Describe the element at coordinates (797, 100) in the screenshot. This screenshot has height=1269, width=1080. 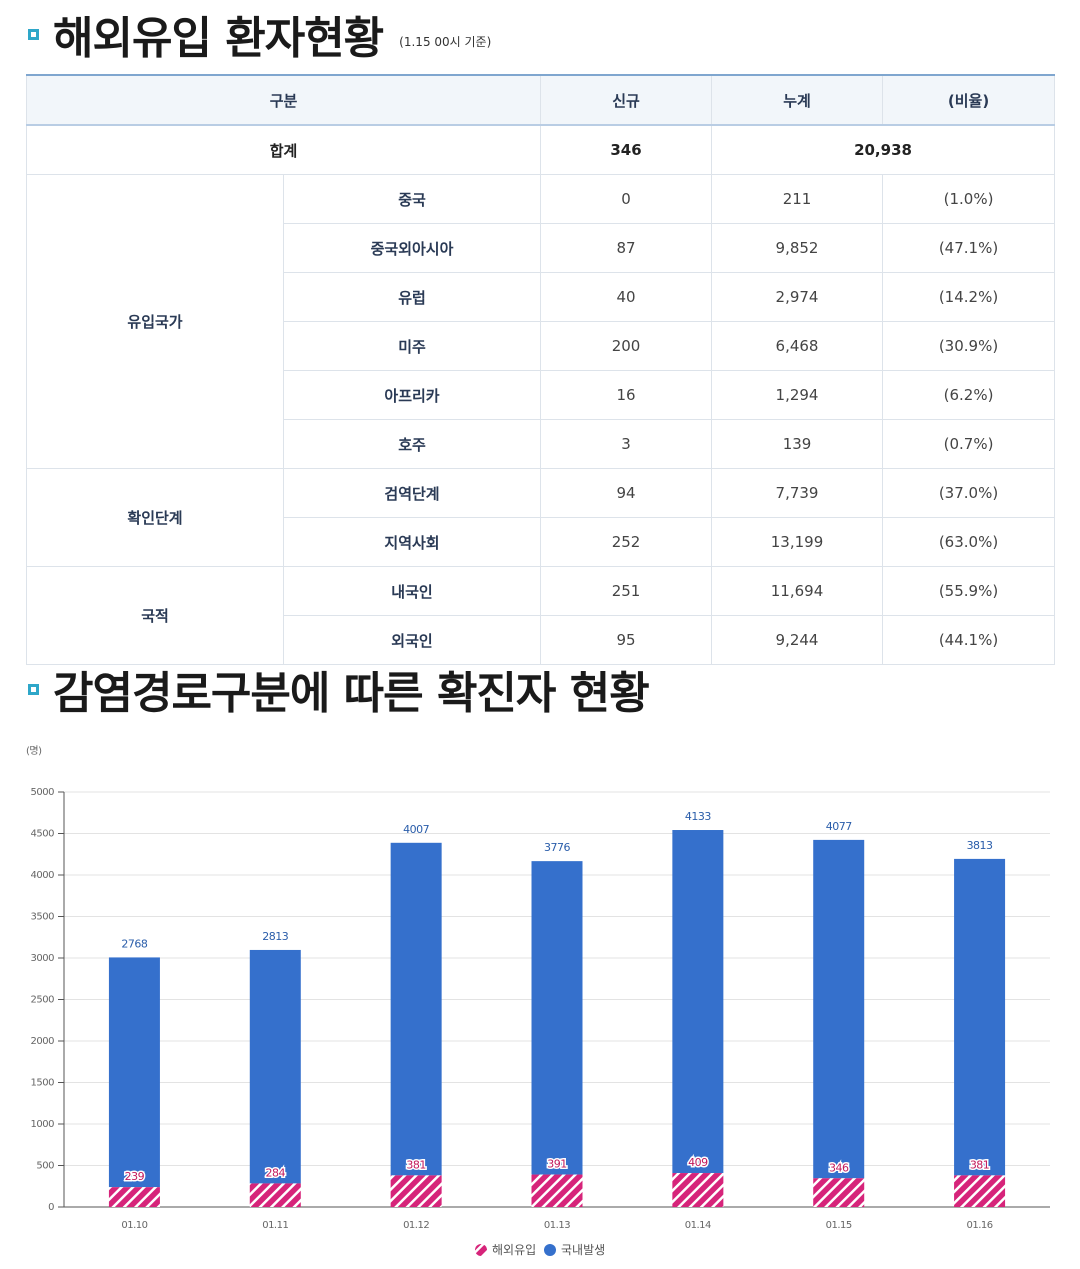
I see `header-cumulative: 누계` at that location.